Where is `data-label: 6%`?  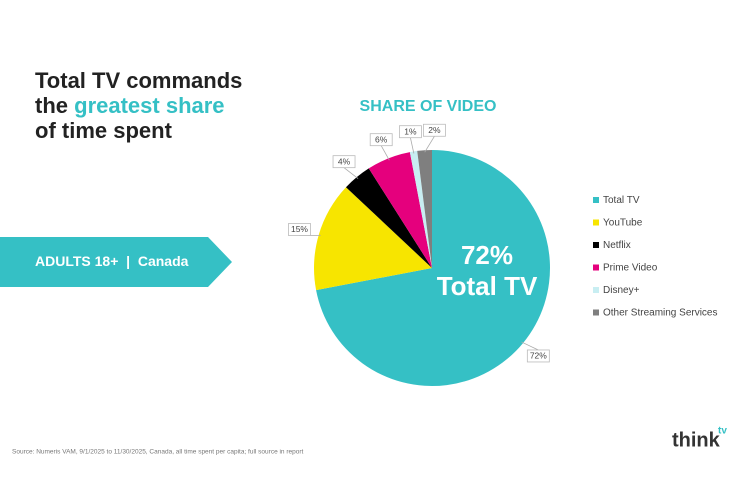
data-label: 6% is located at coordinates (381, 139).